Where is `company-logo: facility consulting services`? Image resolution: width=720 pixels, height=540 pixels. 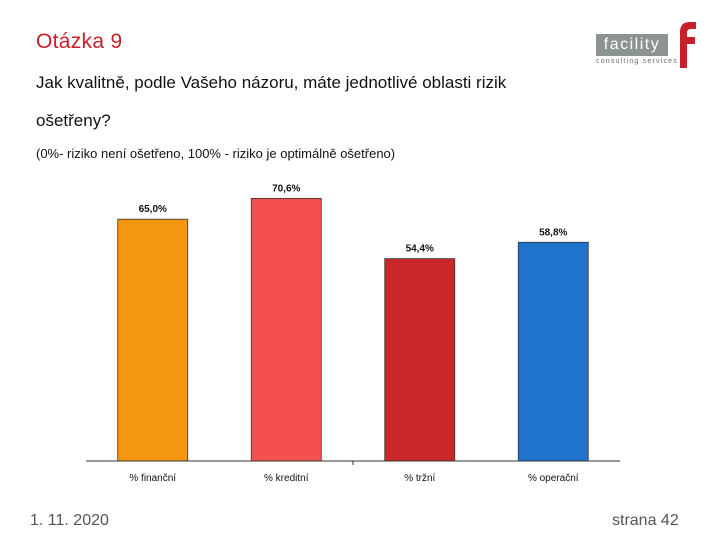 company-logo: facility consulting services is located at coordinates (646, 45).